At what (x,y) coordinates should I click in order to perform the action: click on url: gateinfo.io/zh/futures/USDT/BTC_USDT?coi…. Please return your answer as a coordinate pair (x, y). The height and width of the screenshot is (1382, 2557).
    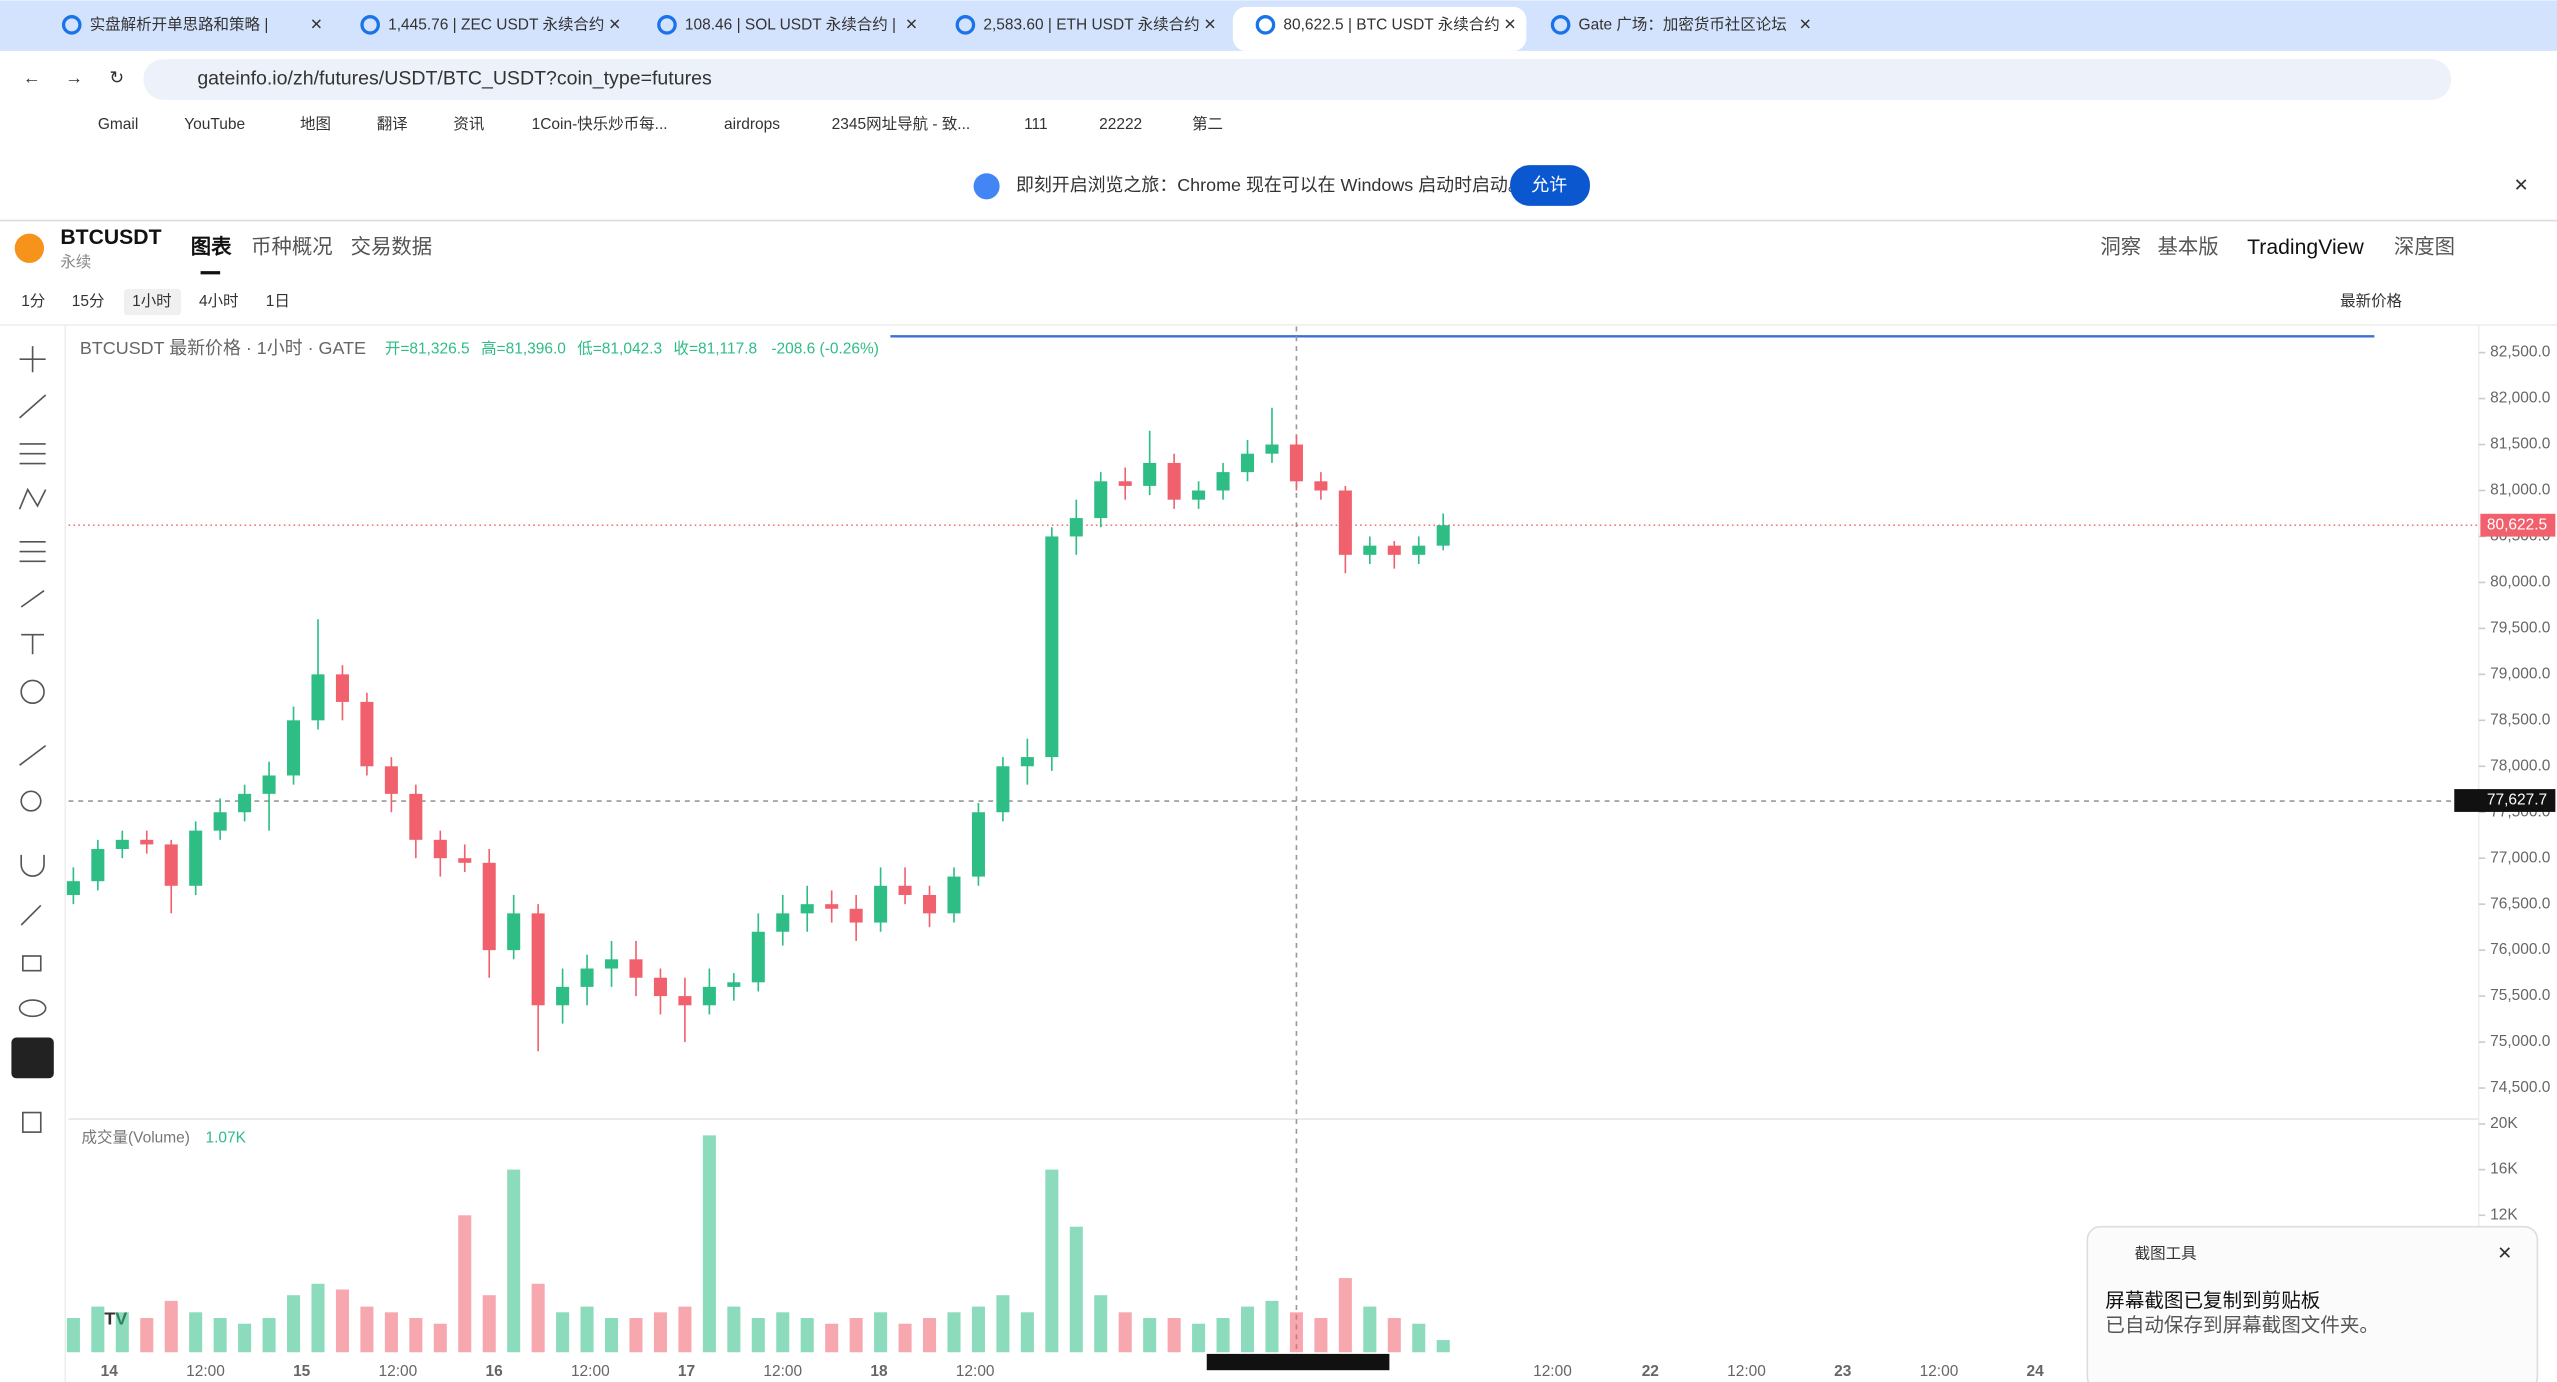
    Looking at the image, I should click on (454, 79).